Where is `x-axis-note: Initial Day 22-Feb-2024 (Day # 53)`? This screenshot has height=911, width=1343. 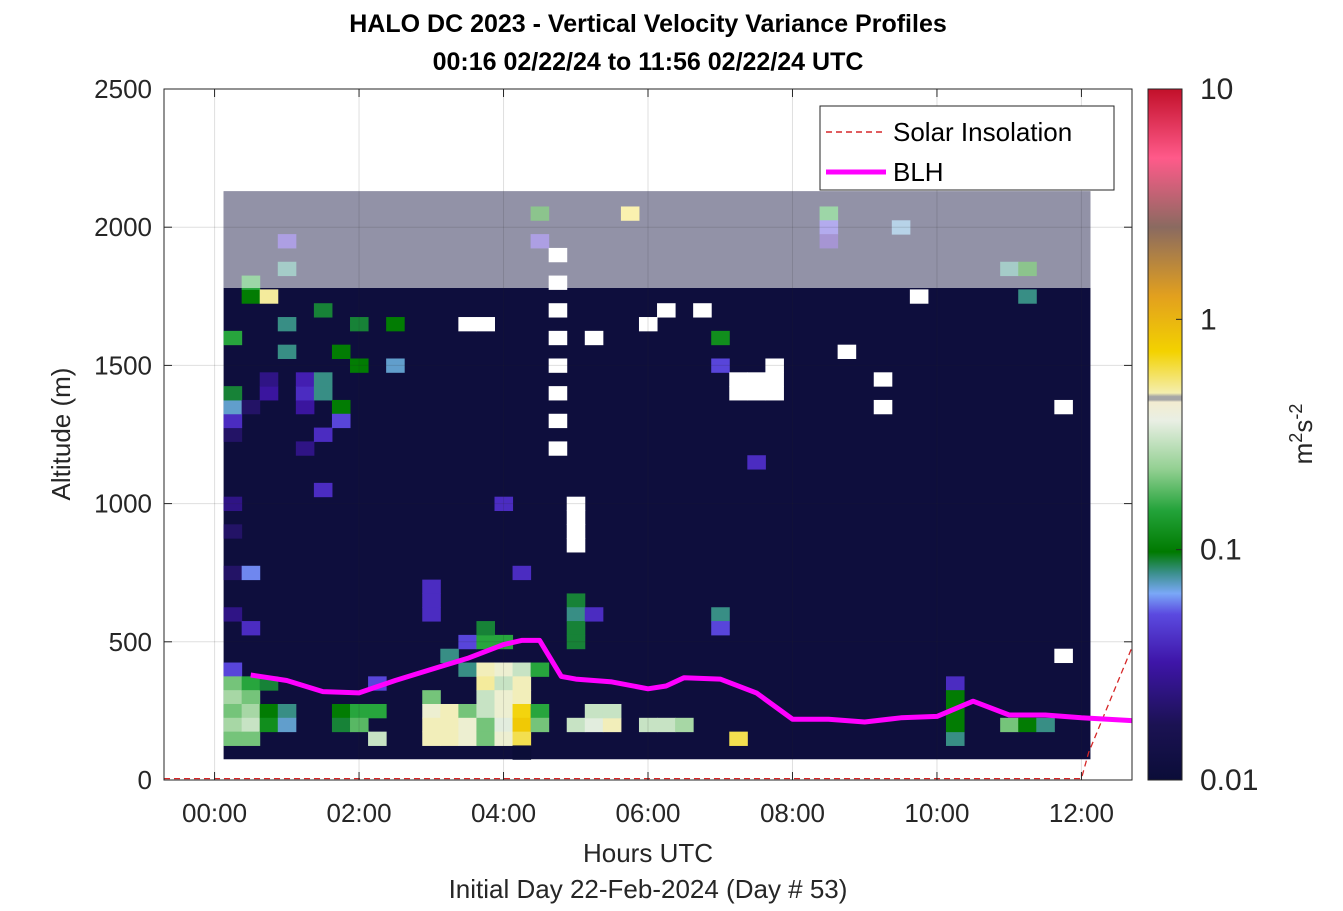
x-axis-note: Initial Day 22-Feb-2024 (Day # 53) is located at coordinates (648, 889).